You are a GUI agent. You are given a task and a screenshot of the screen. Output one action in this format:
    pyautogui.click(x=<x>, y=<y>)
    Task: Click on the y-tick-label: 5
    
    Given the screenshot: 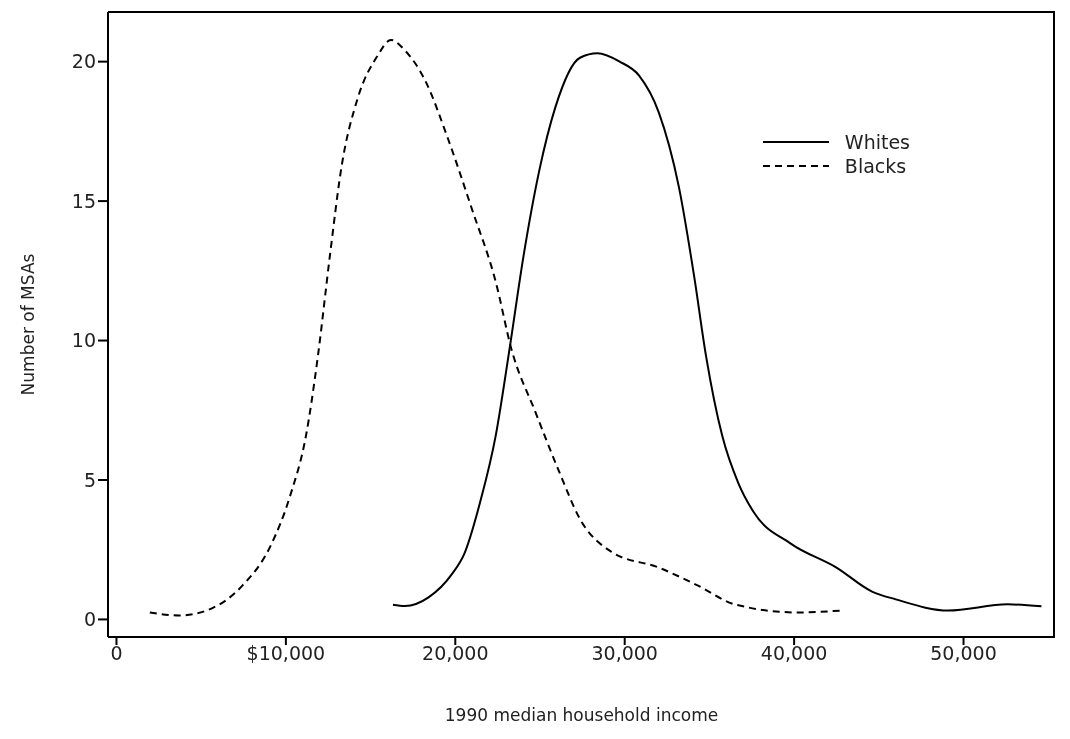 What is the action you would take?
    pyautogui.click(x=89, y=479)
    